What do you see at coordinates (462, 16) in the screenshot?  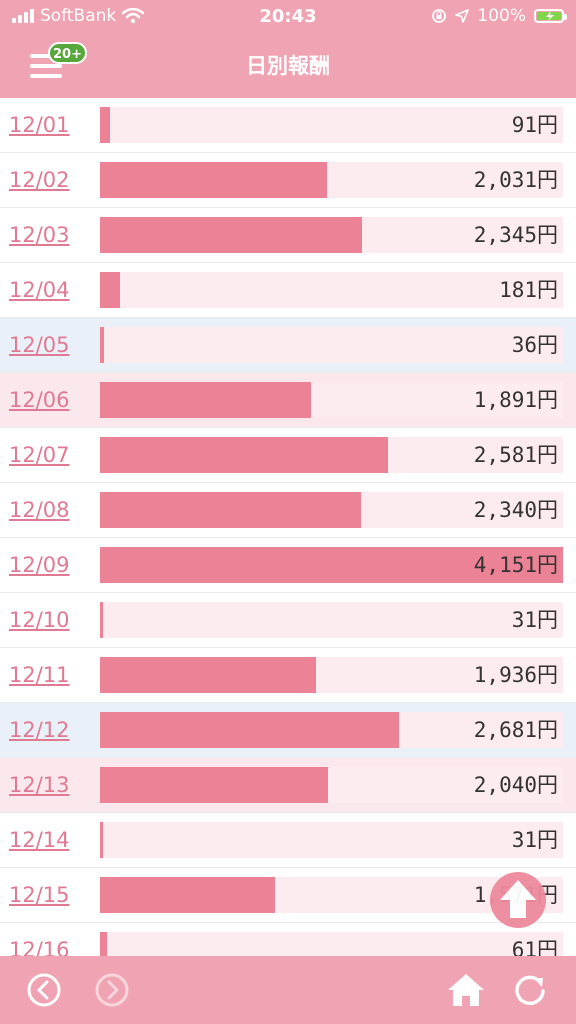 I see `location-icon` at bounding box center [462, 16].